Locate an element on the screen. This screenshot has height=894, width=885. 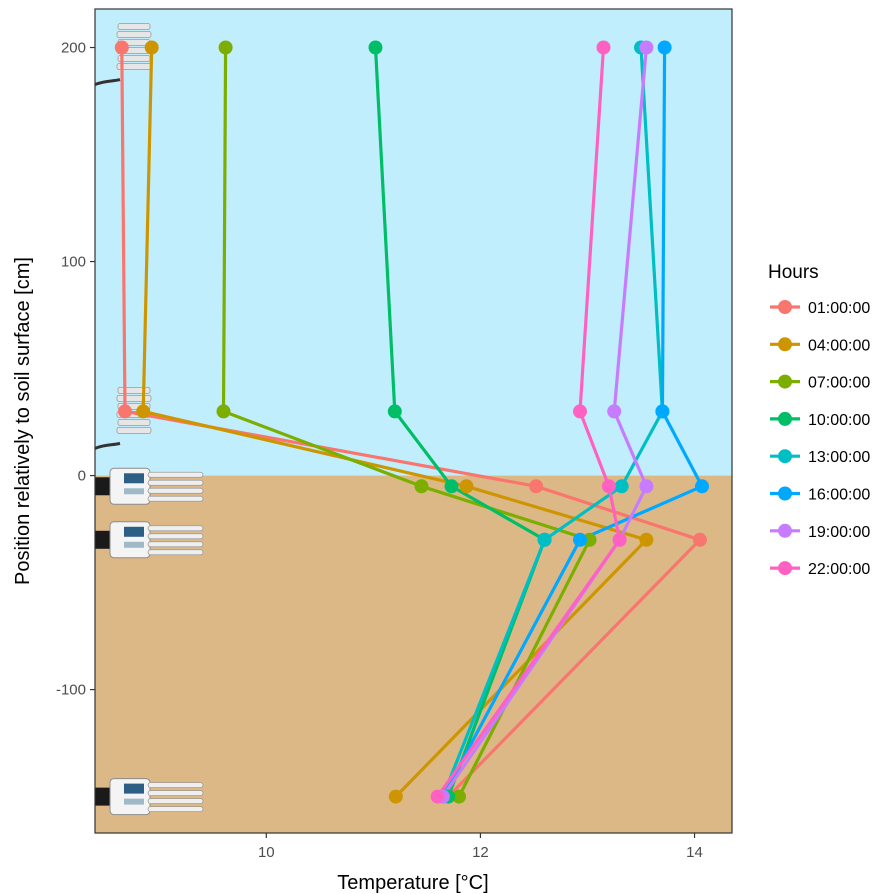
legend-item: 13:00:00 is located at coordinates (820, 457).